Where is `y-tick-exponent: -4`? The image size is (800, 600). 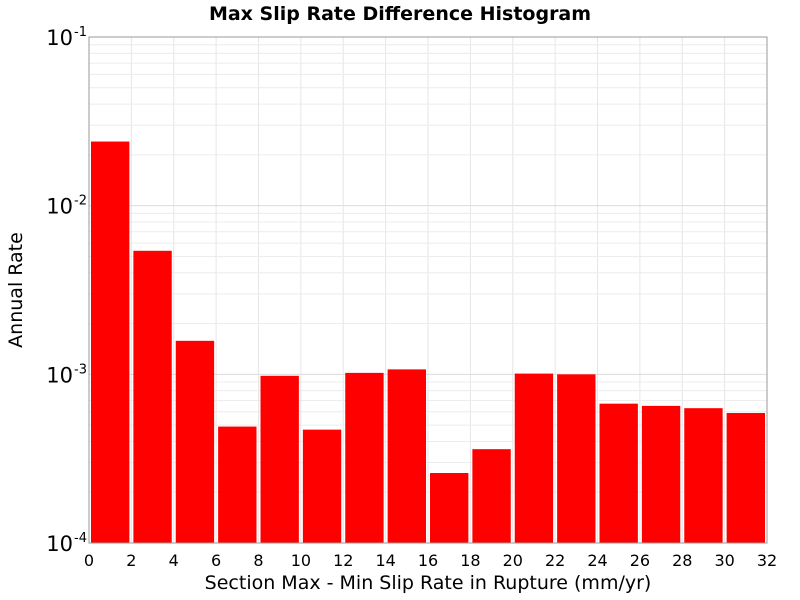
y-tick-exponent: -4 is located at coordinates (80, 538).